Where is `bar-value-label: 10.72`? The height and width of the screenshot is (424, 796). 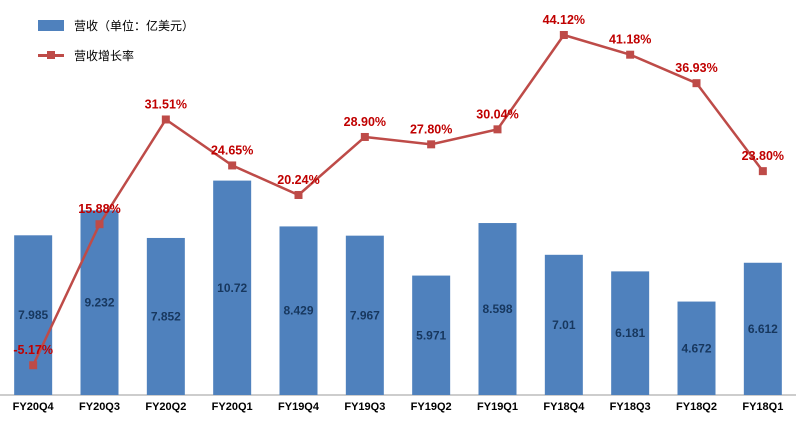 bar-value-label: 10.72 is located at coordinates (232, 288).